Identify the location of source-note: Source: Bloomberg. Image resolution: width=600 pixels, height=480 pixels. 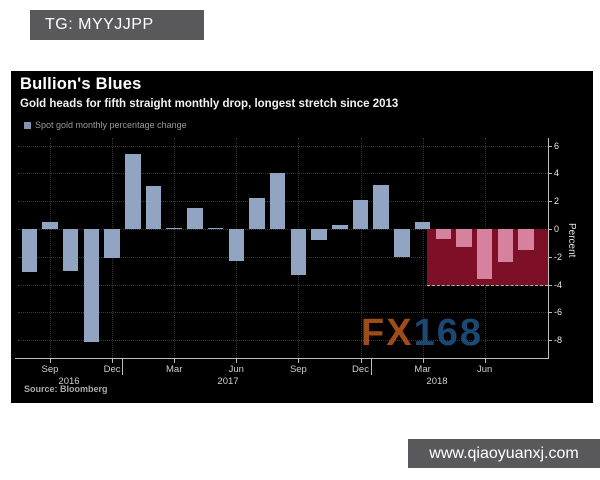
(66, 389).